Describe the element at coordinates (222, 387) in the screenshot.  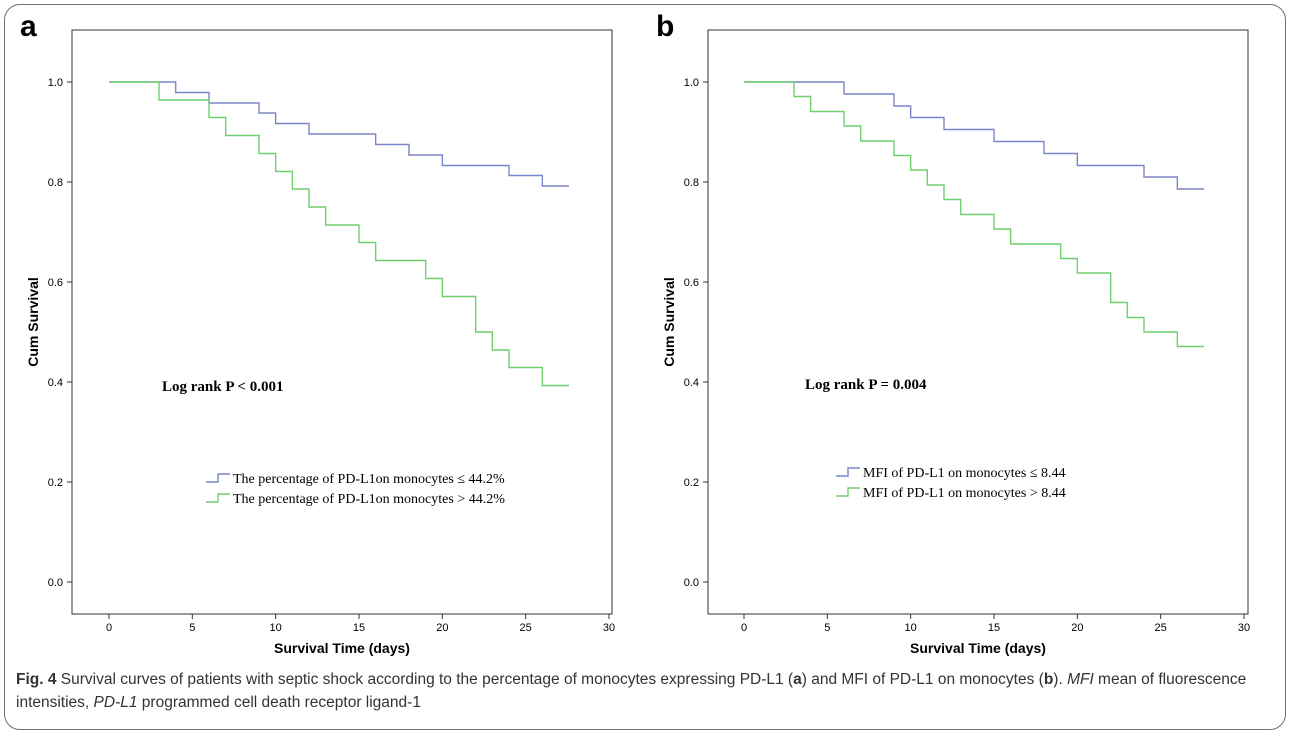
I see `log-rank-annotation: Log rank P < 0.001` at that location.